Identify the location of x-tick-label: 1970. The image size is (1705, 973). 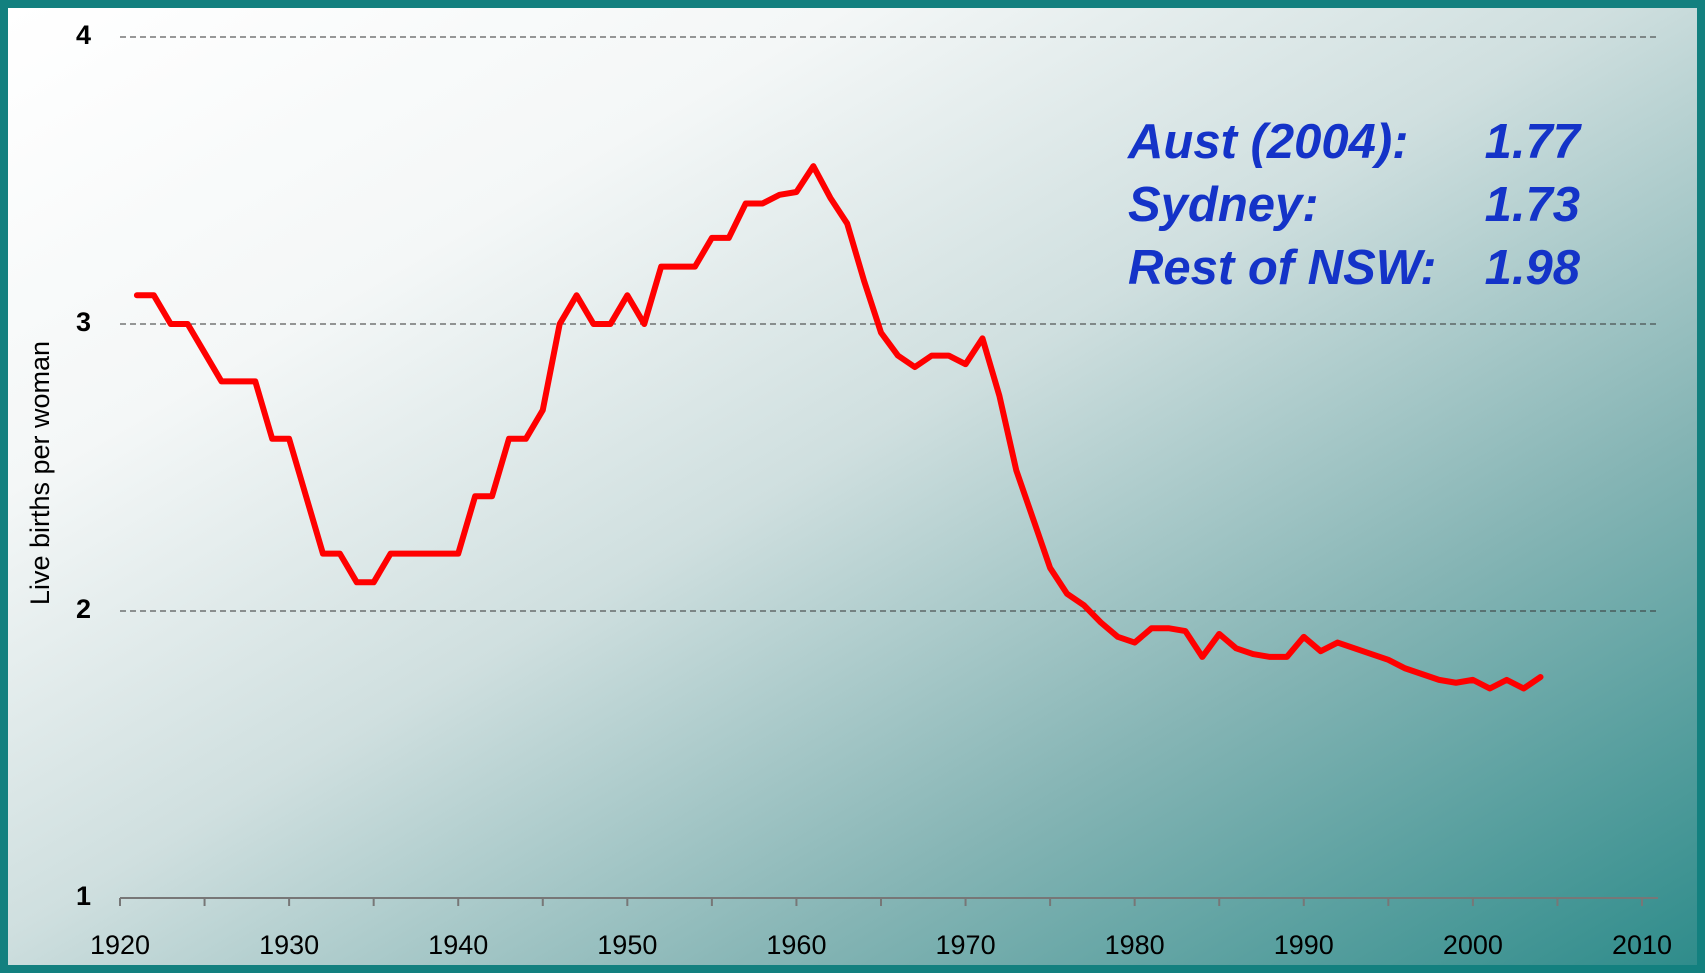
(966, 945).